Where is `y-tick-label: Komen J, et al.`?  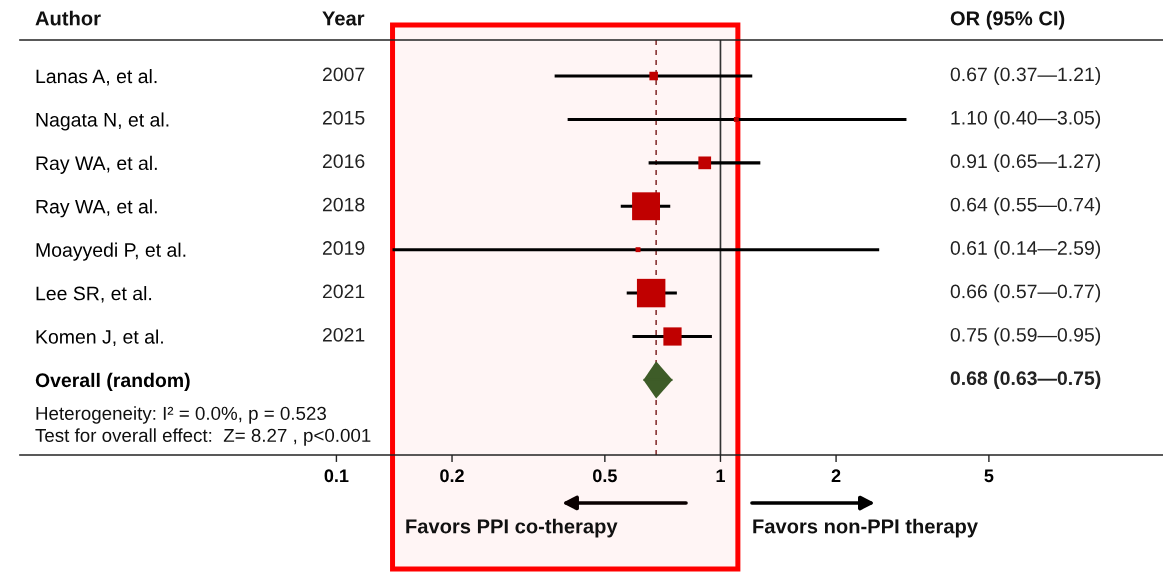 y-tick-label: Komen J, et al. is located at coordinates (99, 338).